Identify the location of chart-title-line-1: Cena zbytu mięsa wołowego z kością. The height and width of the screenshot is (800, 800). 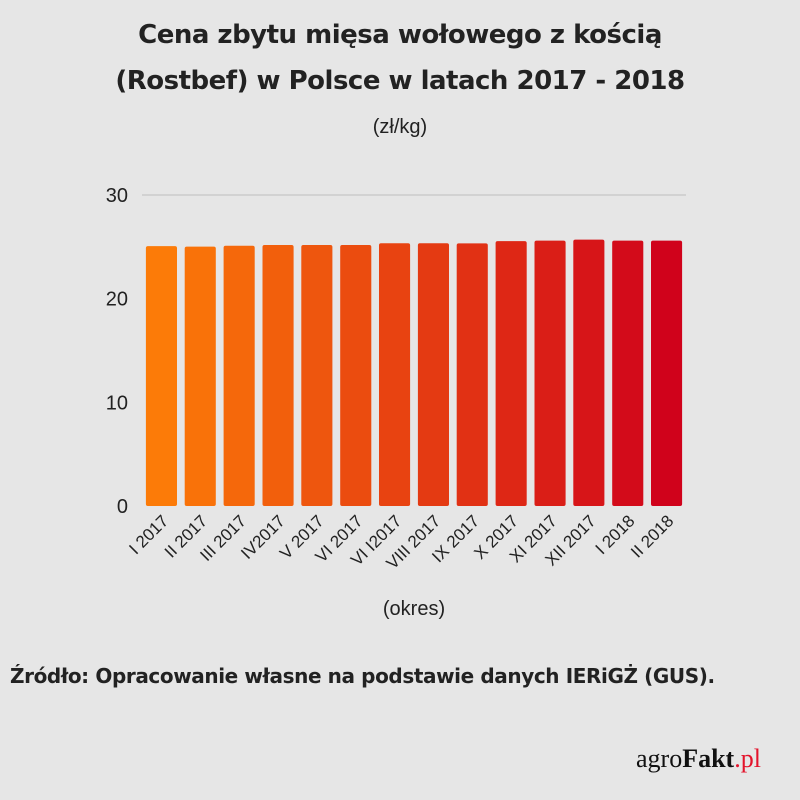
(400, 35).